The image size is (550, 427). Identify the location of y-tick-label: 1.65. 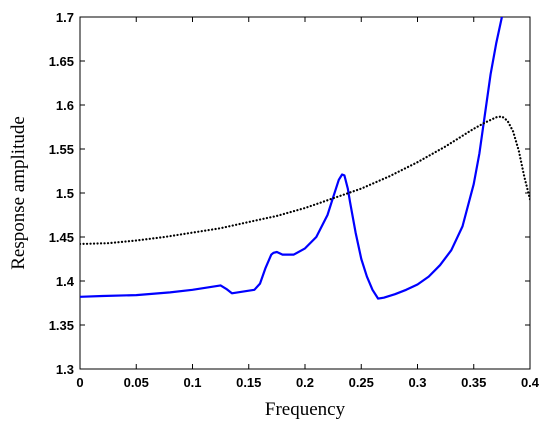
(61, 61).